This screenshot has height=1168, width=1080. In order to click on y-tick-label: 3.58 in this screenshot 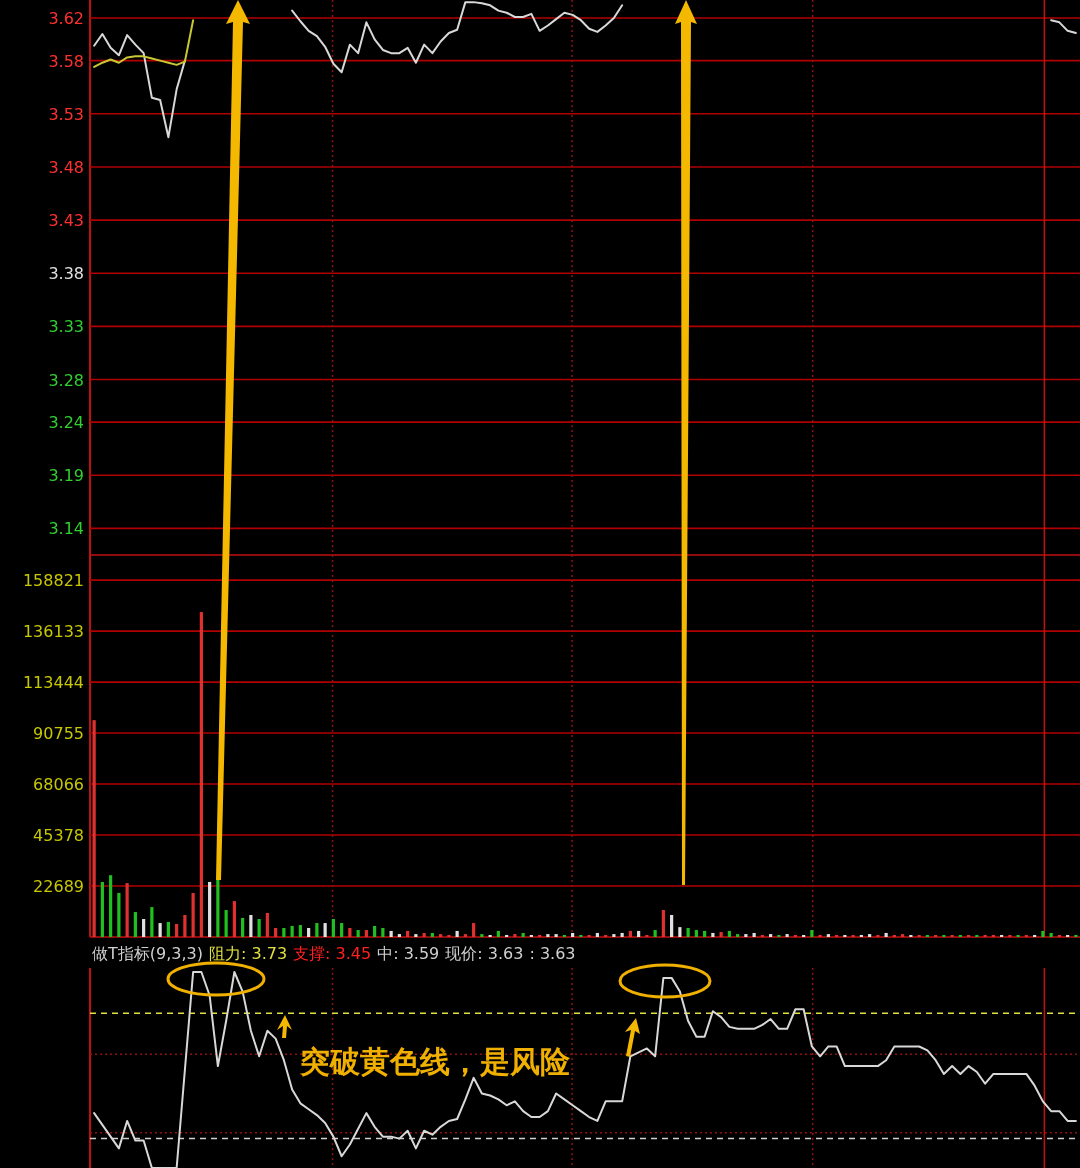, I will do `click(66, 61)`.